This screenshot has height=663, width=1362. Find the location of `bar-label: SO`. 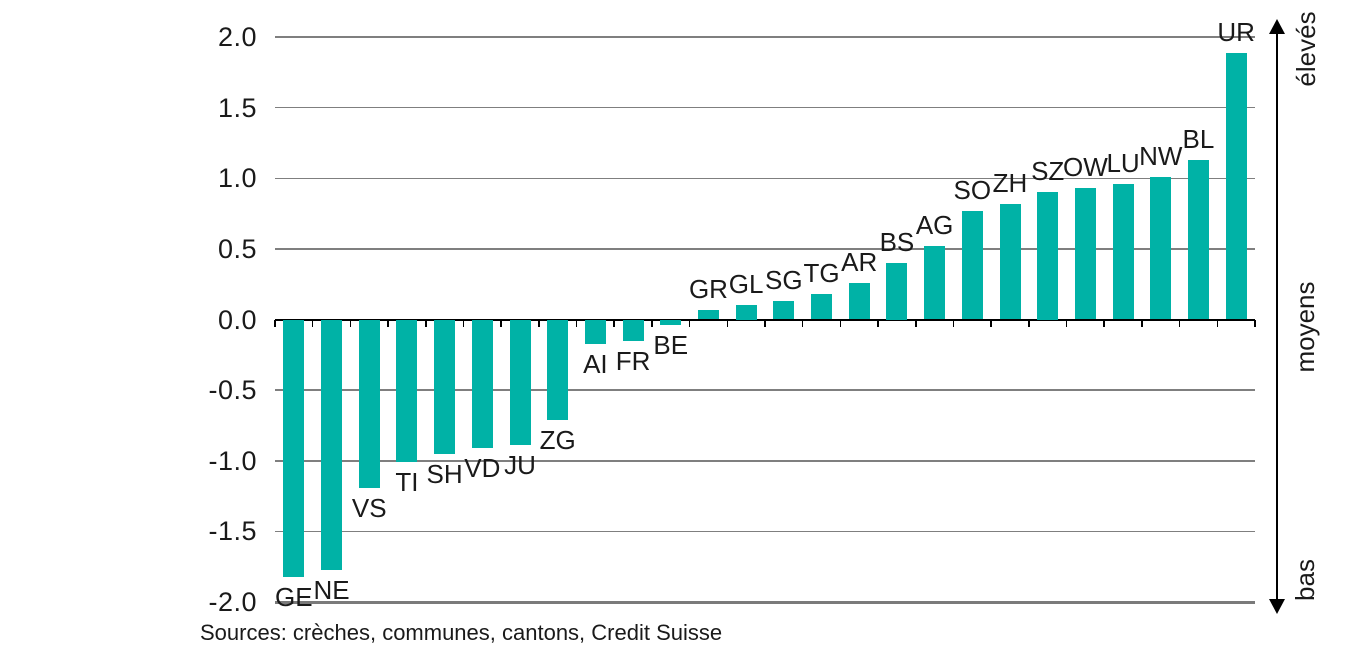

bar-label: SO is located at coordinates (972, 189).